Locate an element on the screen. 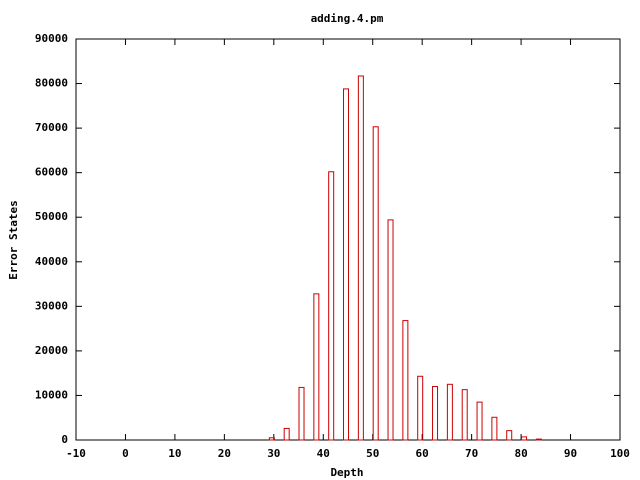 The image size is (640, 480). x-tick-label: 10 is located at coordinates (174, 453).